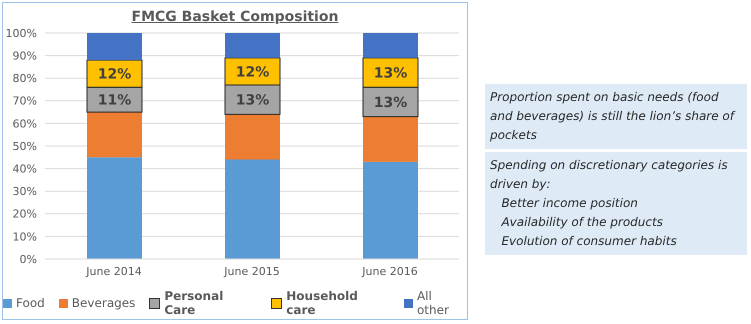 The width and height of the screenshot is (751, 324). Describe the element at coordinates (30, 303) in the screenshot. I see `legend-label: Food` at that location.